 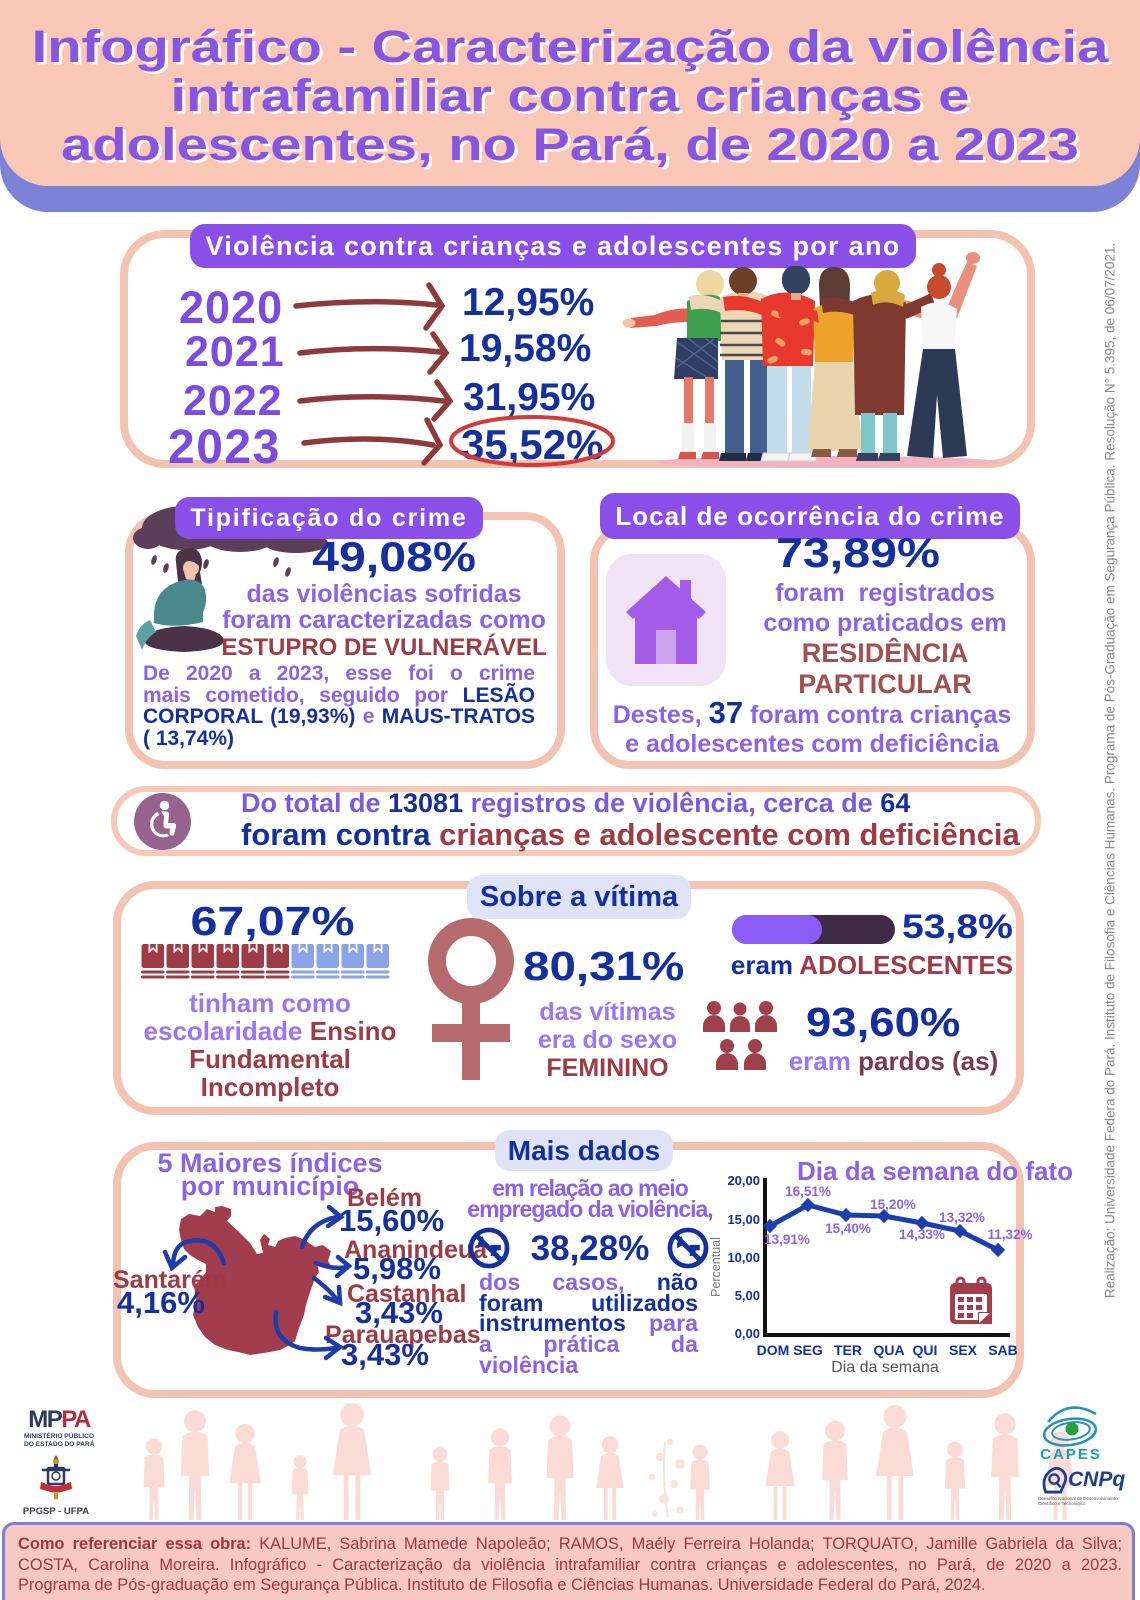 I want to click on svg-text: Percentual, so click(x=716, y=1267).